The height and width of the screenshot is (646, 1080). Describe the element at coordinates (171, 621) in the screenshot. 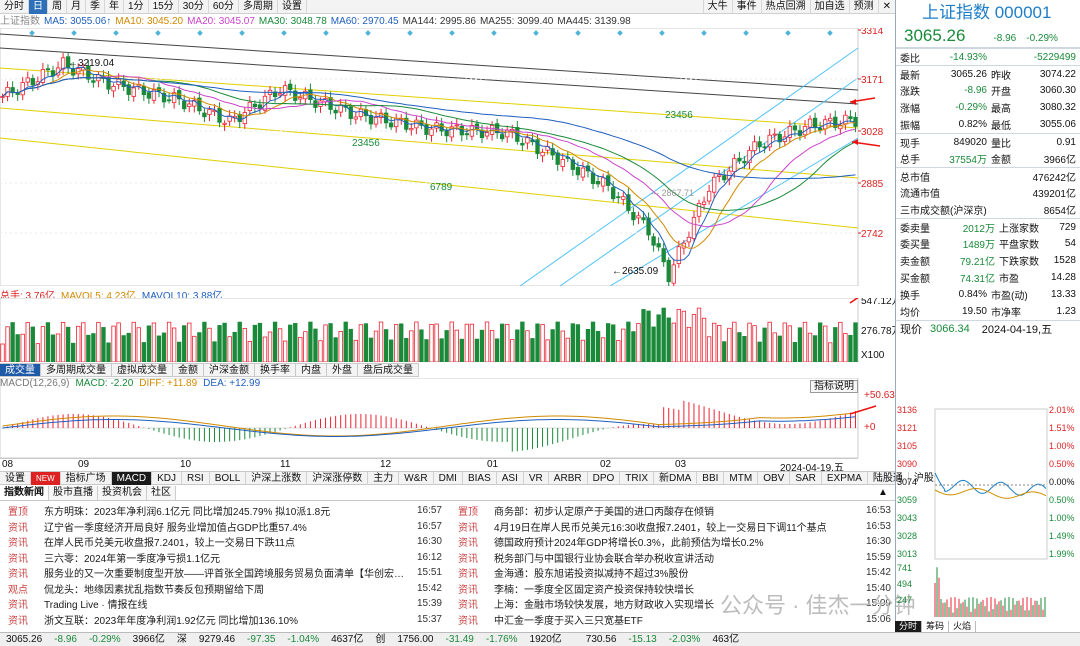

I see `news-title: 浙文互联：2023年年度净利润1.92亿元 同比增加136.10%` at that location.